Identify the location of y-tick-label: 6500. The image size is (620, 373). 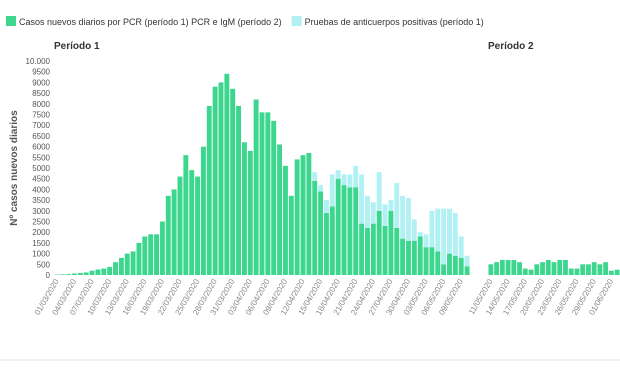
(41, 136).